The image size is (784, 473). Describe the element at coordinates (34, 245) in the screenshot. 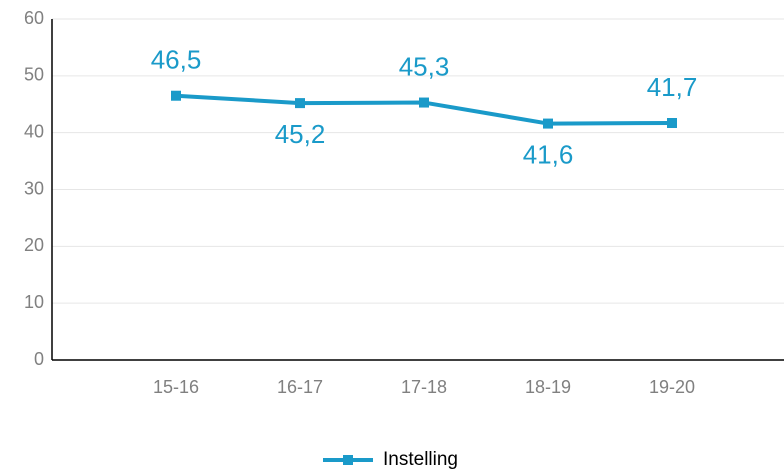

I see `y-tick-label: 20` at that location.